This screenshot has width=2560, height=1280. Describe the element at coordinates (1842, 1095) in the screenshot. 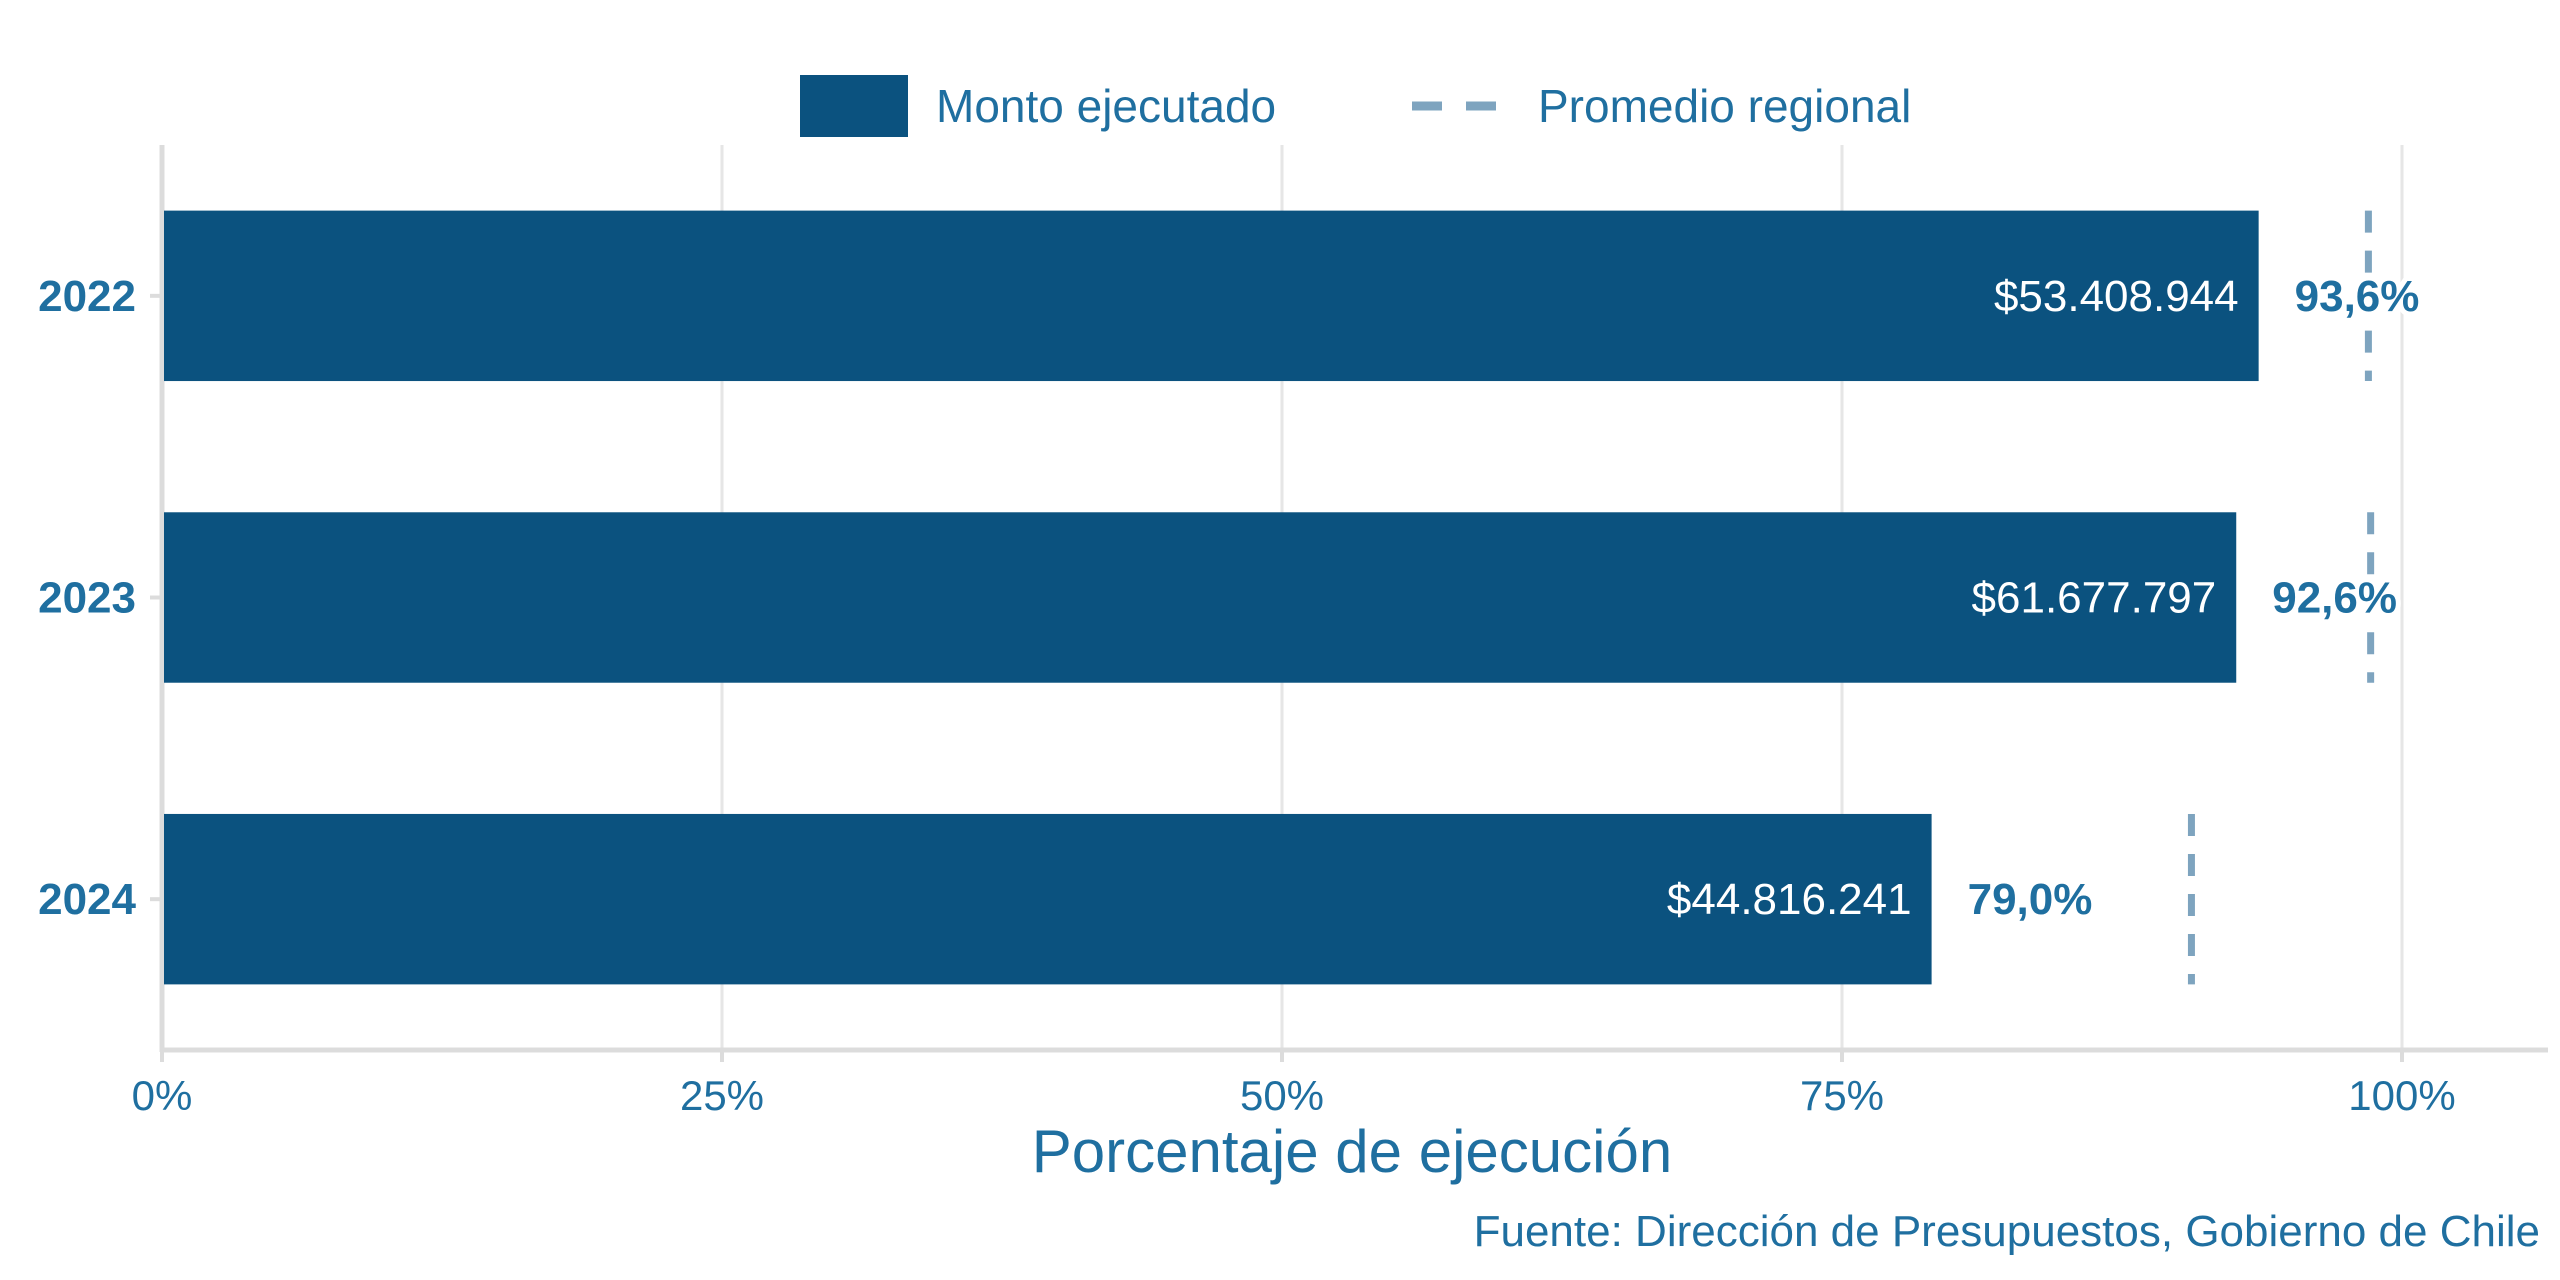

I see `x-tick-label: 75%` at that location.